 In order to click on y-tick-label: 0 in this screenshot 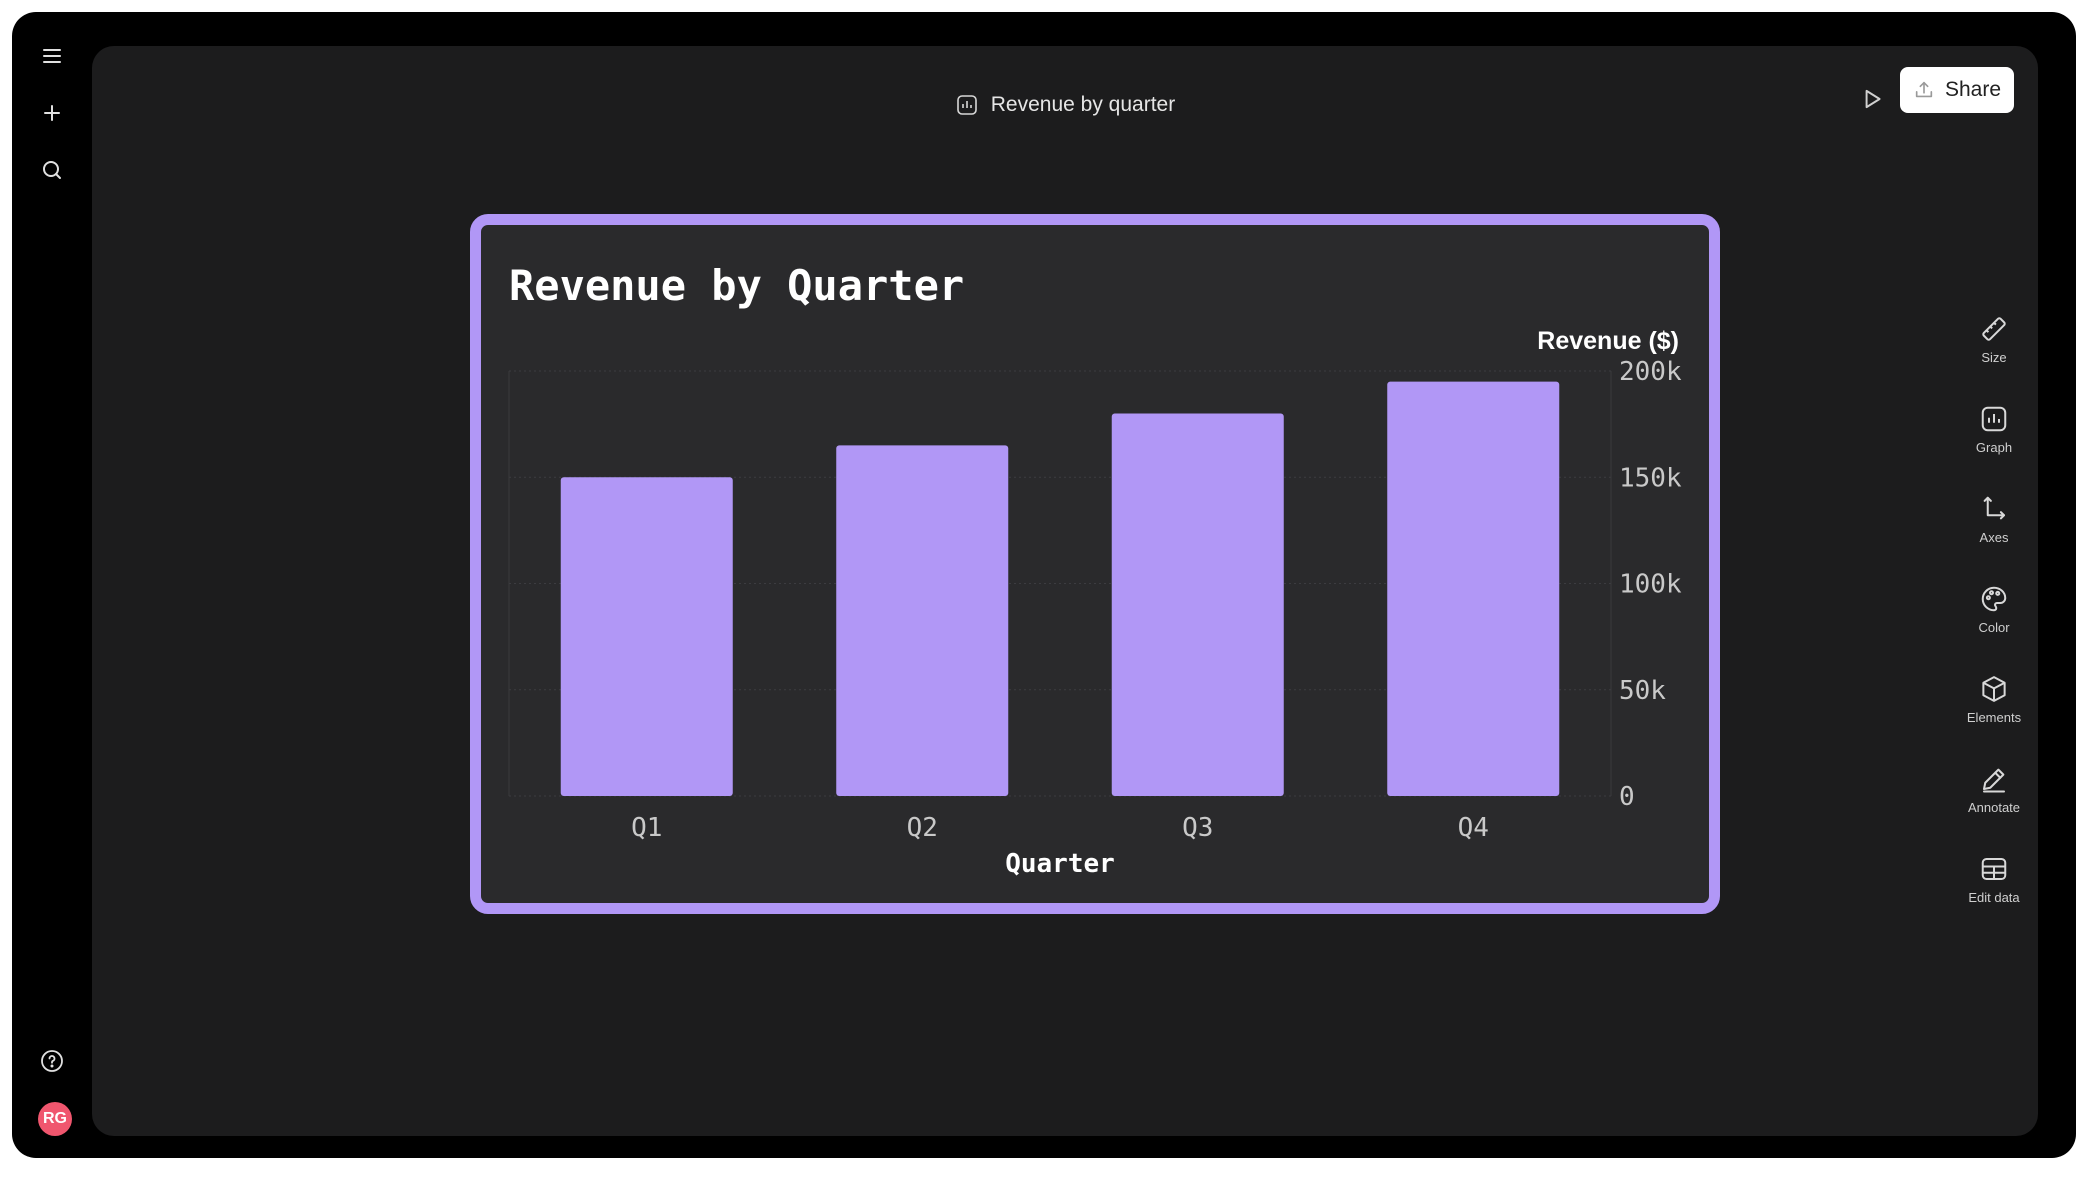, I will do `click(1627, 797)`.